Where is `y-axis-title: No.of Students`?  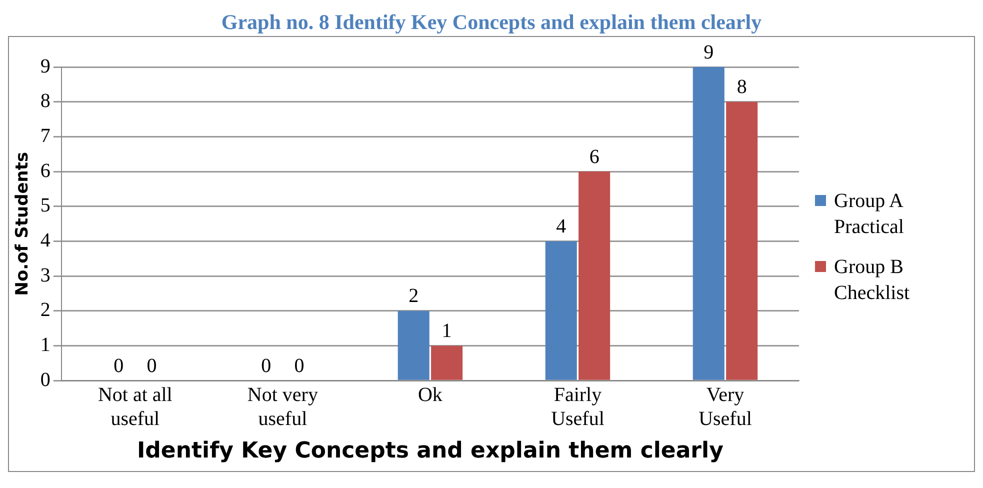 y-axis-title: No.of Students is located at coordinates (22, 224).